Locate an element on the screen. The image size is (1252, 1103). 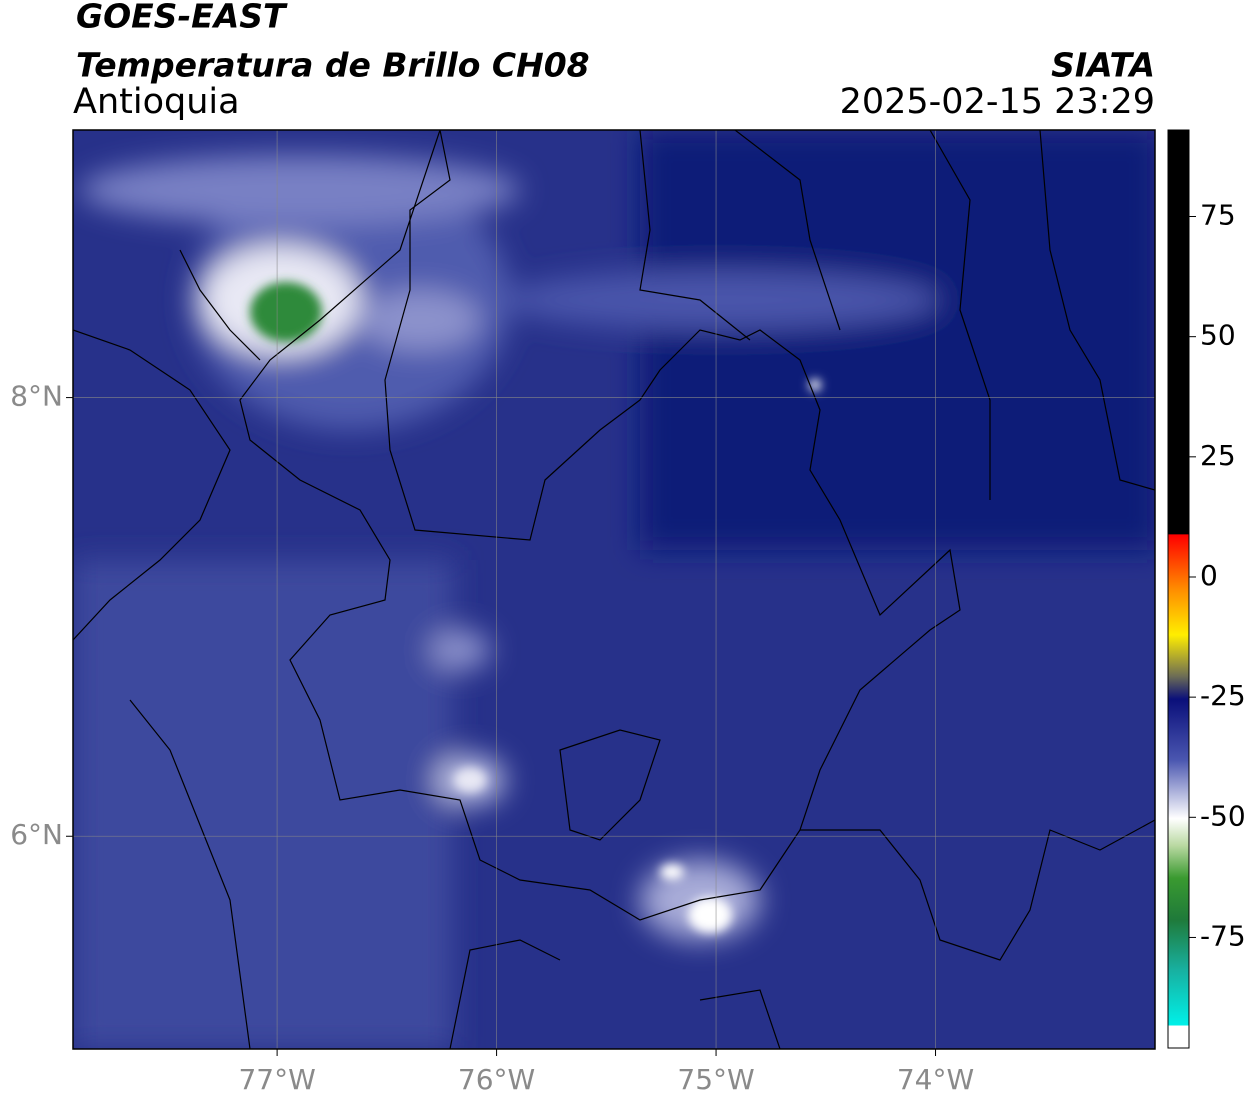
x-tick-label: 77°W is located at coordinates (276, 1079).